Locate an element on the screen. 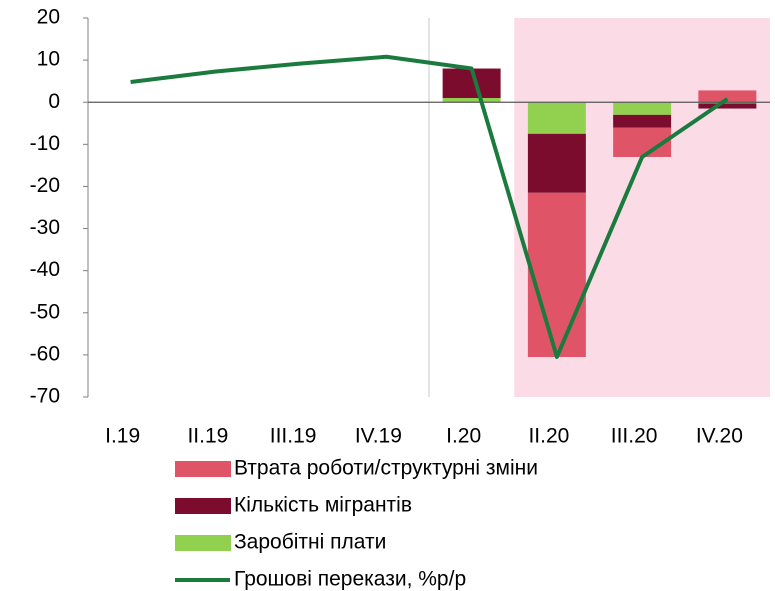  y-tick-label: -20 is located at coordinates (45, 185).